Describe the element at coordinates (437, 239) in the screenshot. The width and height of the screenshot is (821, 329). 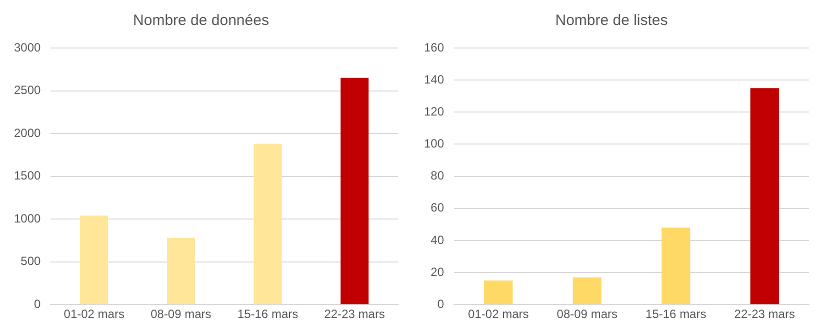
I see `y-tick-label: 40` at that location.